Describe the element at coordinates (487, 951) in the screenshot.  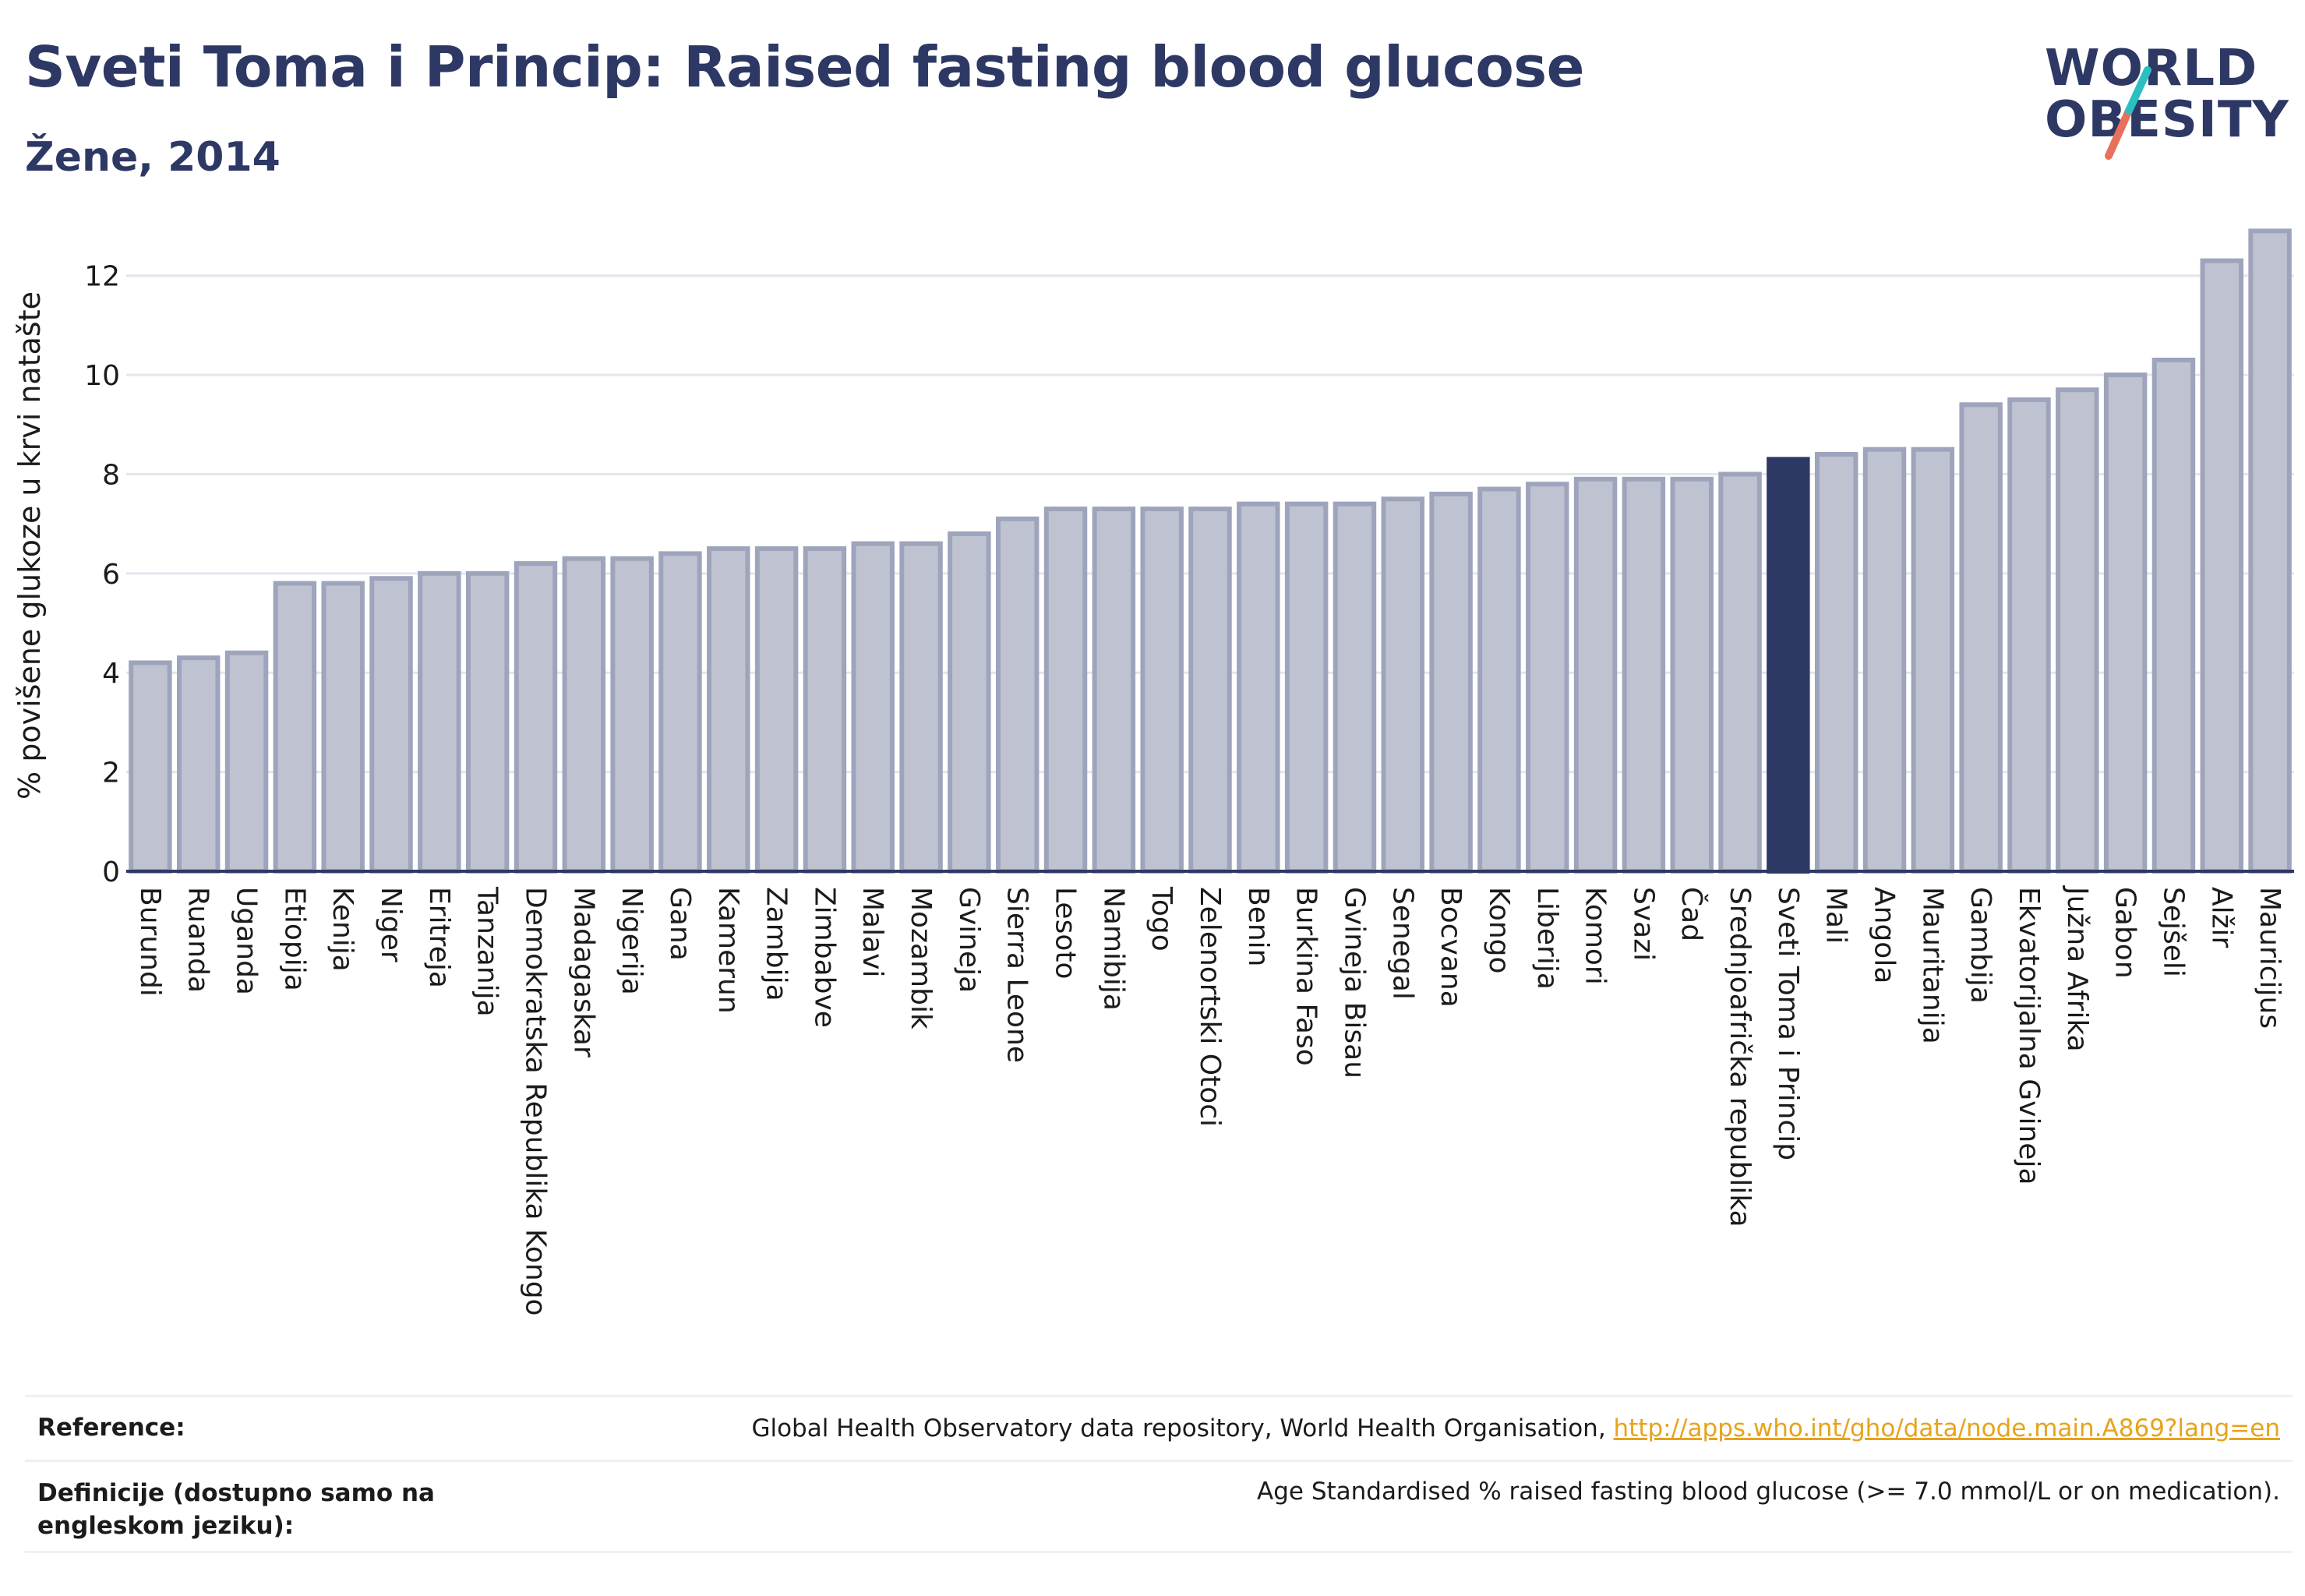
I see `x-tick-label: Tanzanija` at that location.